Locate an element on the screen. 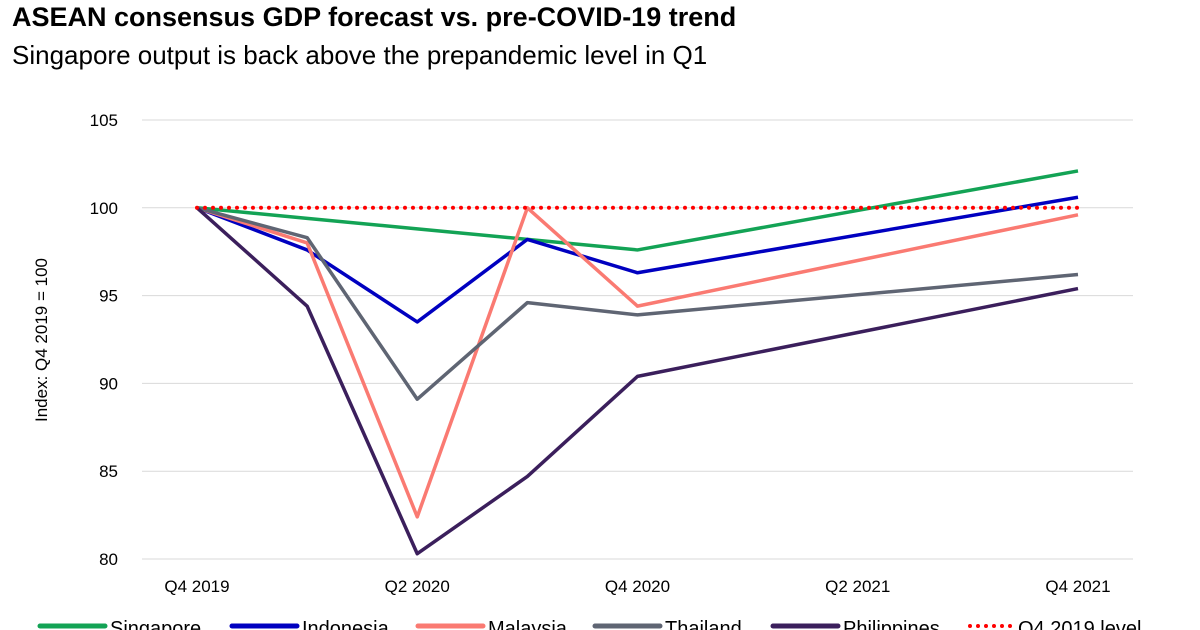 The width and height of the screenshot is (1200, 630). y-tick-label: 95 is located at coordinates (108, 296).